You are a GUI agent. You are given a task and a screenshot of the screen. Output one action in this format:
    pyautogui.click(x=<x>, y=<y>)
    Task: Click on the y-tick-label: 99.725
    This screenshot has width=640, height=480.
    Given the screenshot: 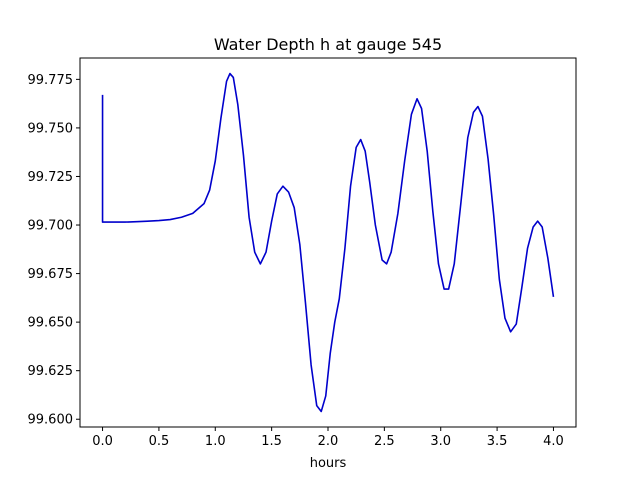 What is the action you would take?
    pyautogui.click(x=51, y=177)
    